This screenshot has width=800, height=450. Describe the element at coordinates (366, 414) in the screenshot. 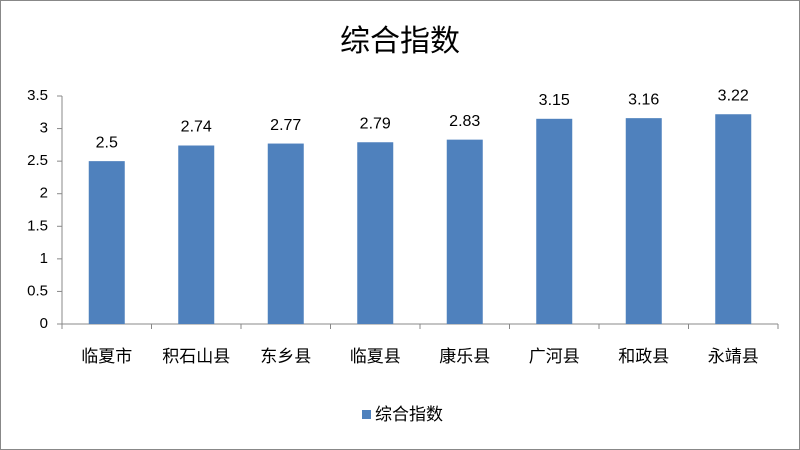

I see `legend-marker` at that location.